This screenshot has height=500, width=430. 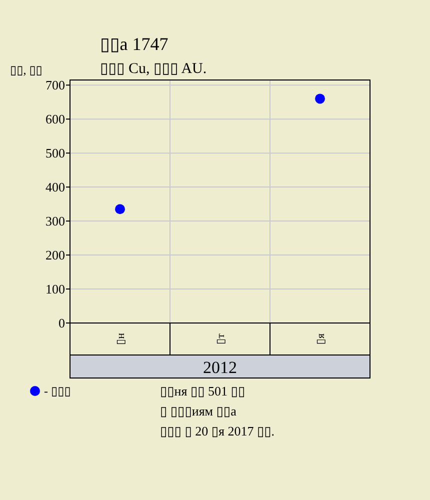 What do you see at coordinates (55, 221) in the screenshot?
I see `y-tick-label: 300` at bounding box center [55, 221].